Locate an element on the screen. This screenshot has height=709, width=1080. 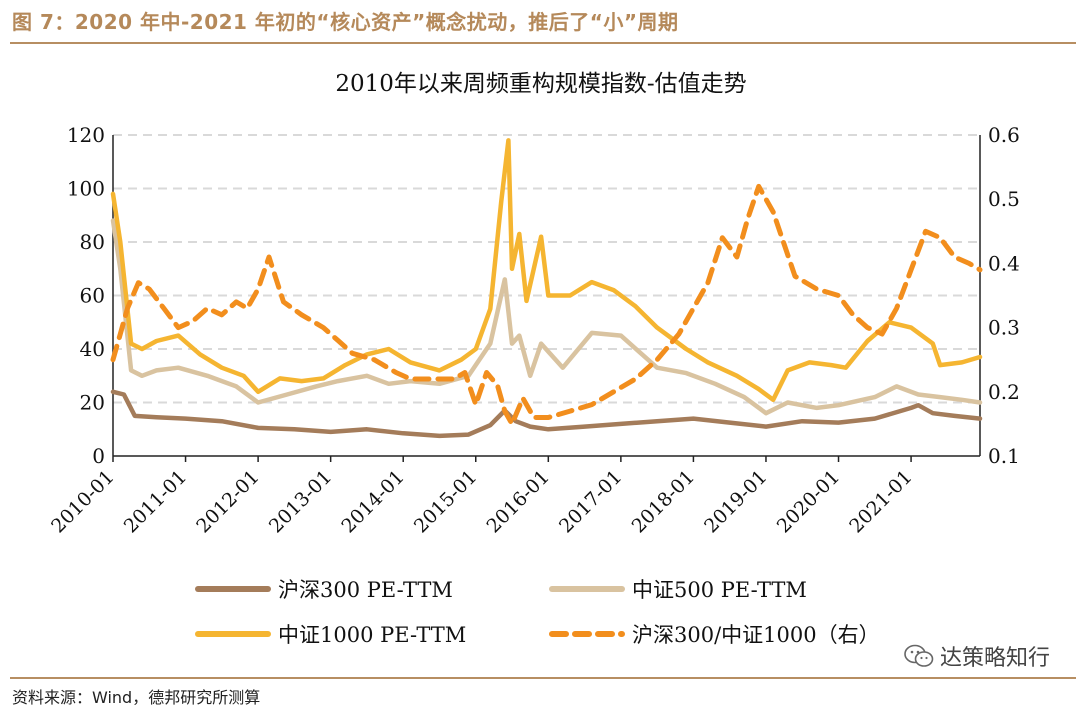
wechat-icon is located at coordinates (919, 655).